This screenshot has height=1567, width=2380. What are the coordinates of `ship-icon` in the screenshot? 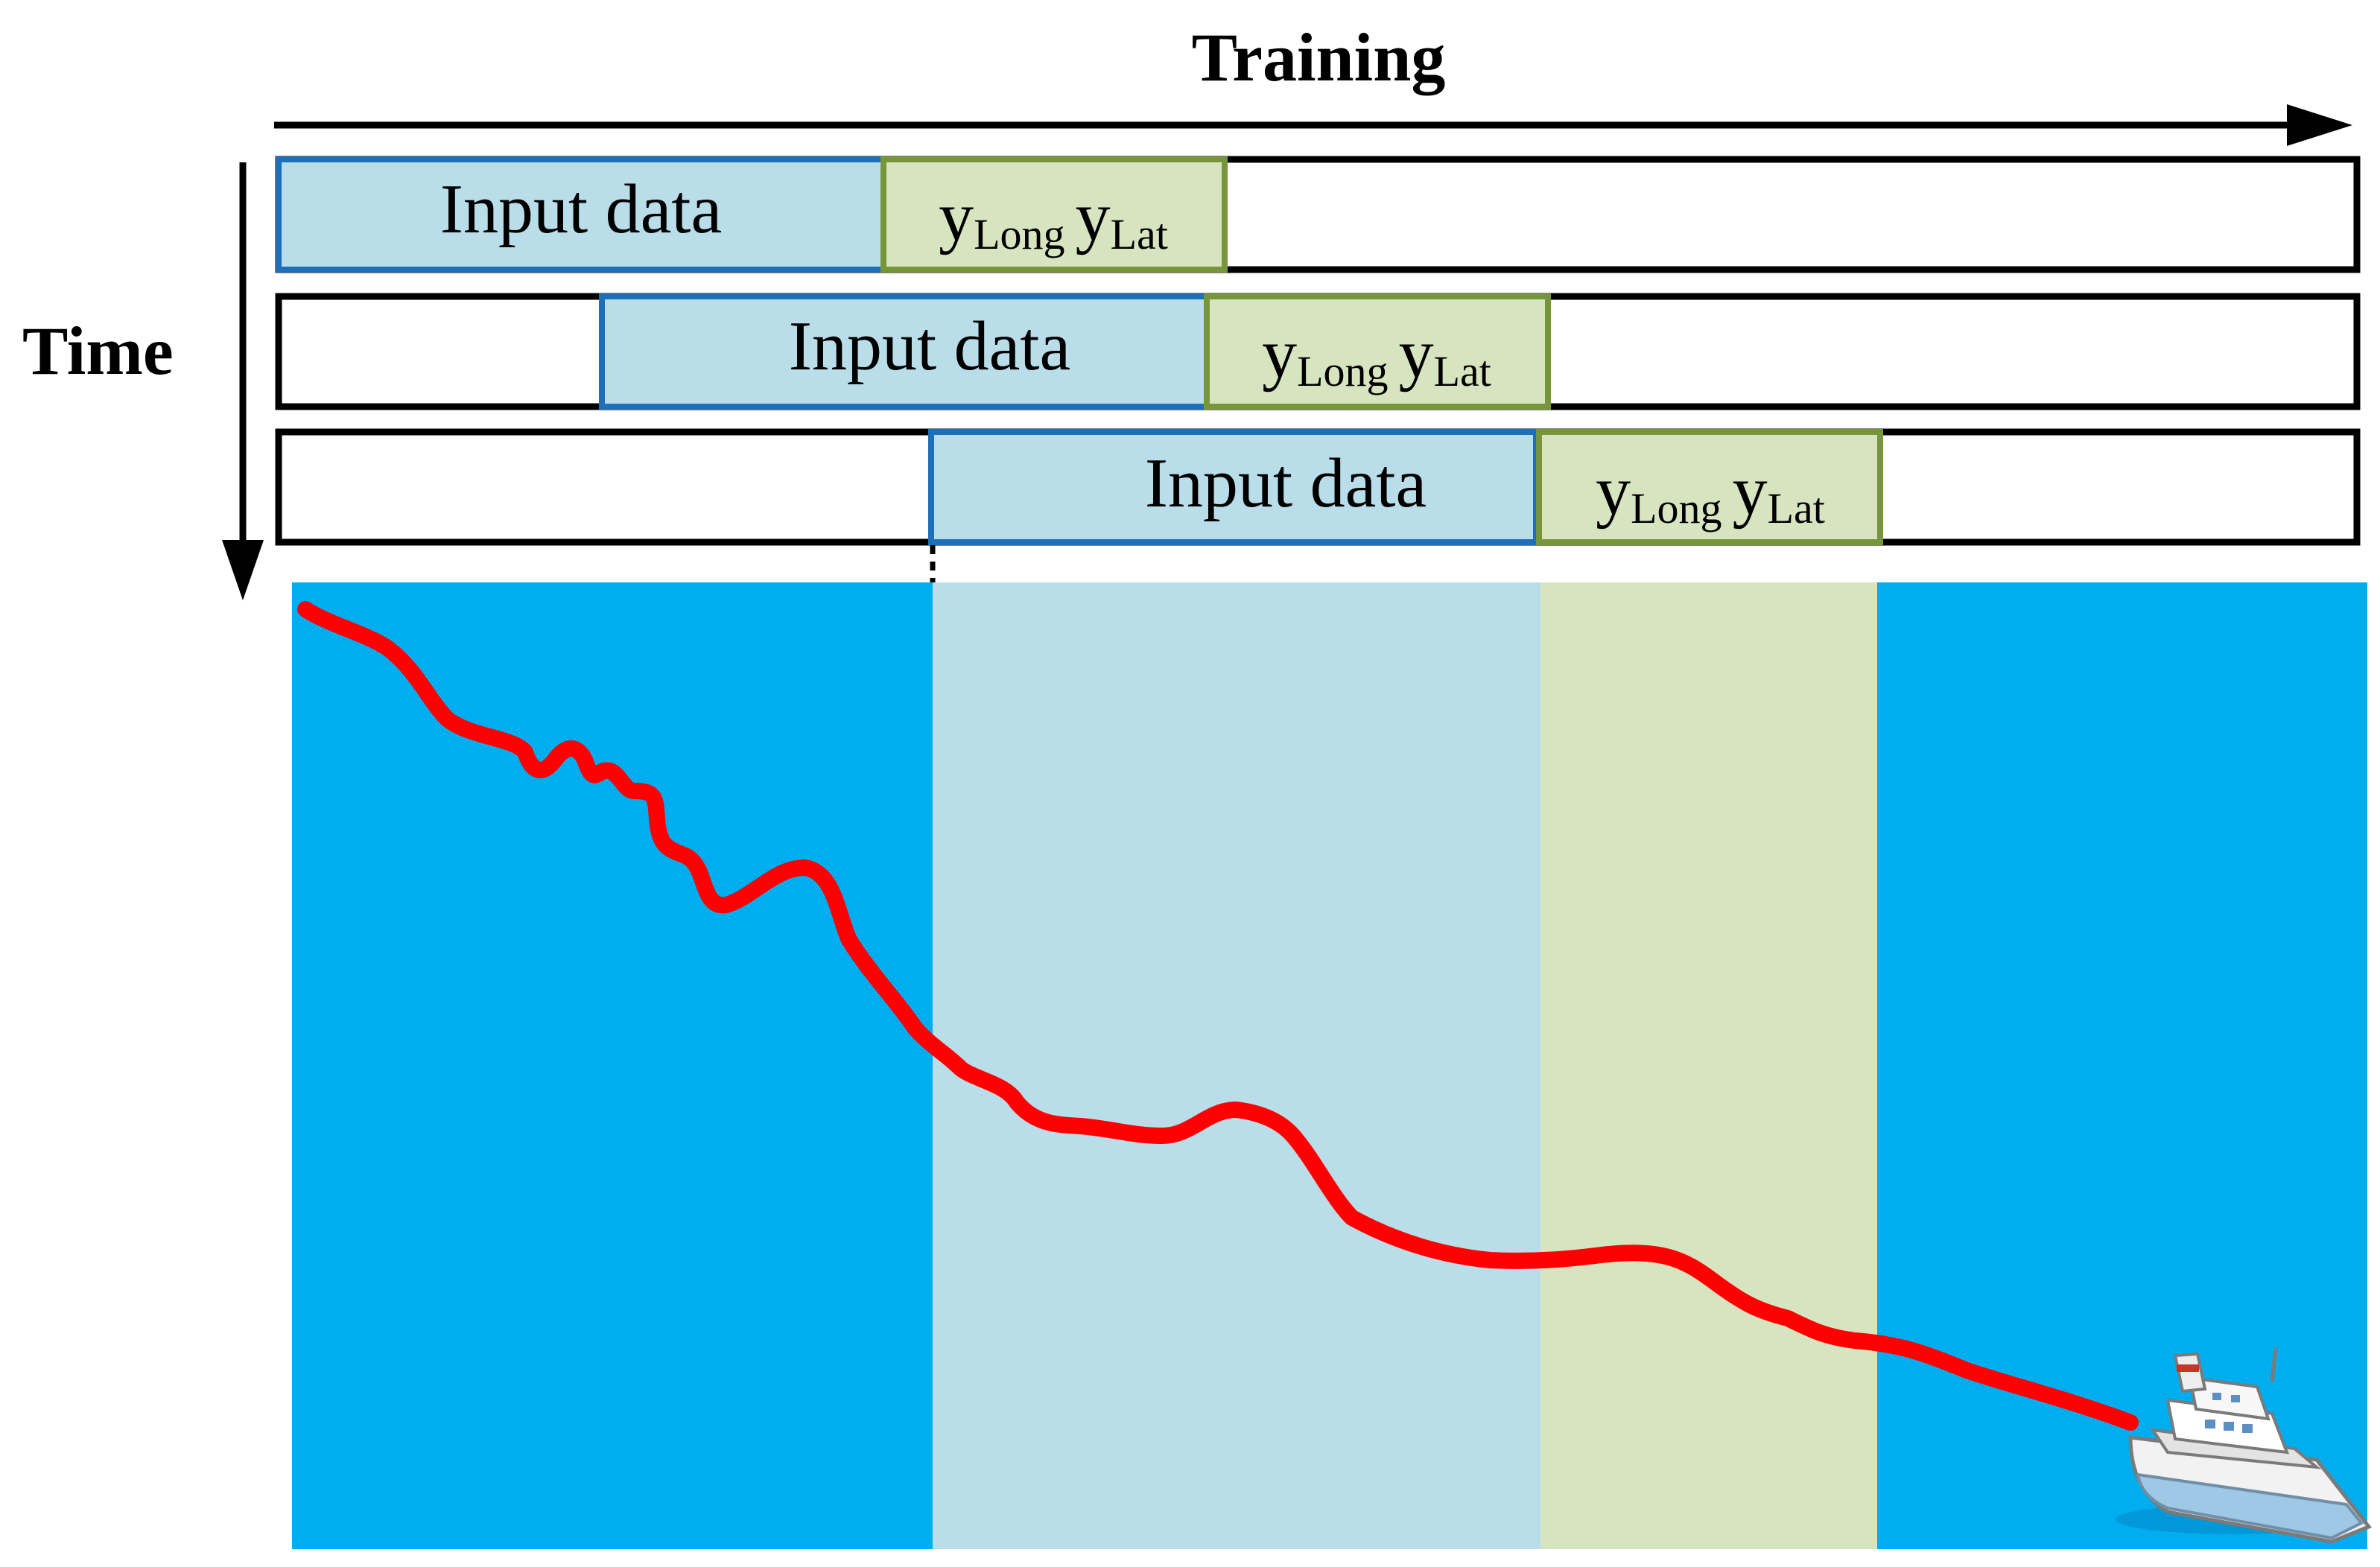 It's located at (2244, 1445).